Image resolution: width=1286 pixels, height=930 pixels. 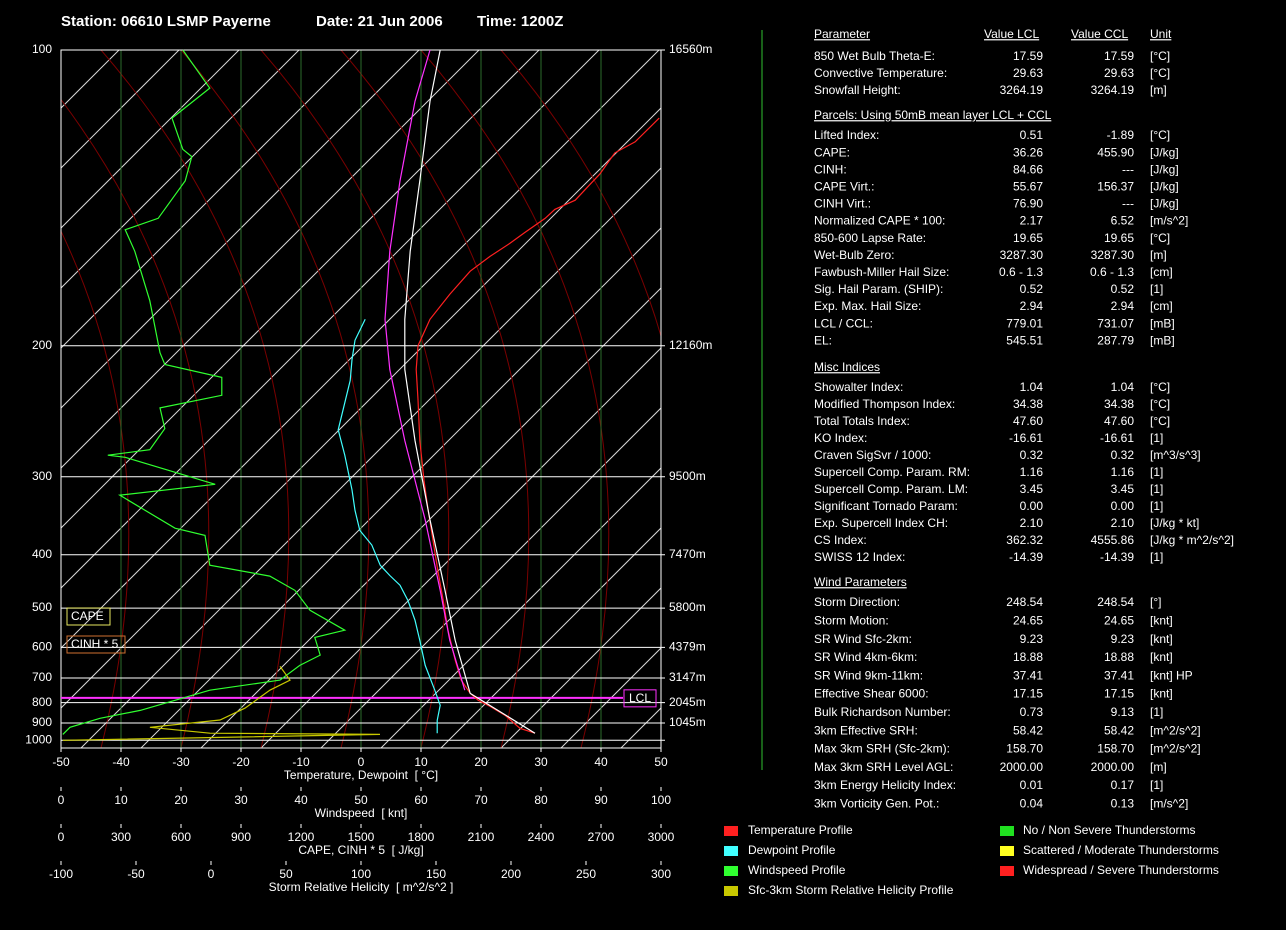 I want to click on parameter-value: 158.70, so click(x=1115, y=749).